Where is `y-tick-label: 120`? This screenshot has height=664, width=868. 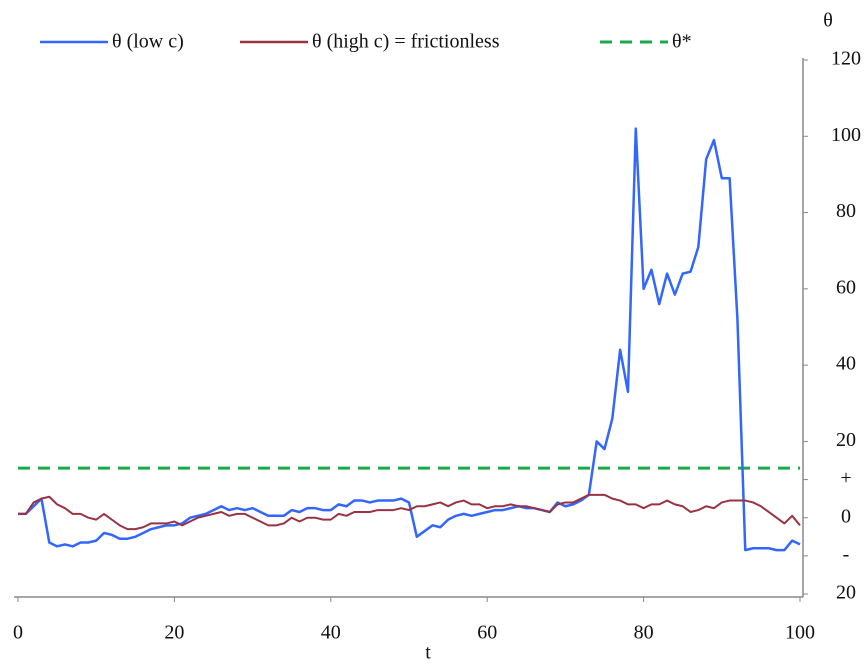
y-tick-label: 120 is located at coordinates (846, 59).